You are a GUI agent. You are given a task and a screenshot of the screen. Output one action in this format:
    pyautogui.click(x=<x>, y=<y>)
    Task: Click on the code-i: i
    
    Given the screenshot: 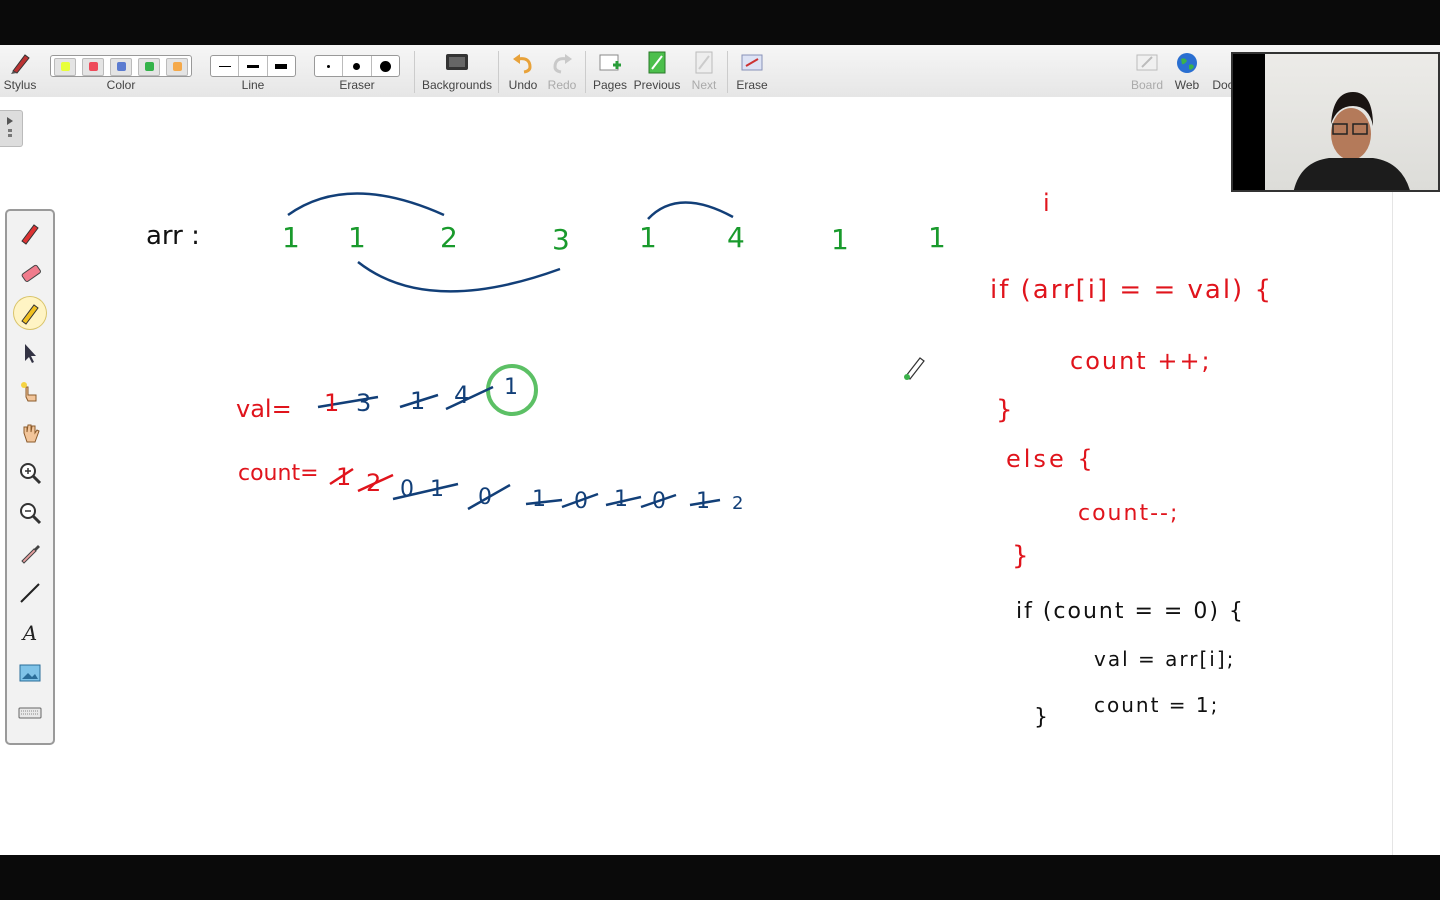 What is the action you would take?
    pyautogui.click(x=1046, y=203)
    